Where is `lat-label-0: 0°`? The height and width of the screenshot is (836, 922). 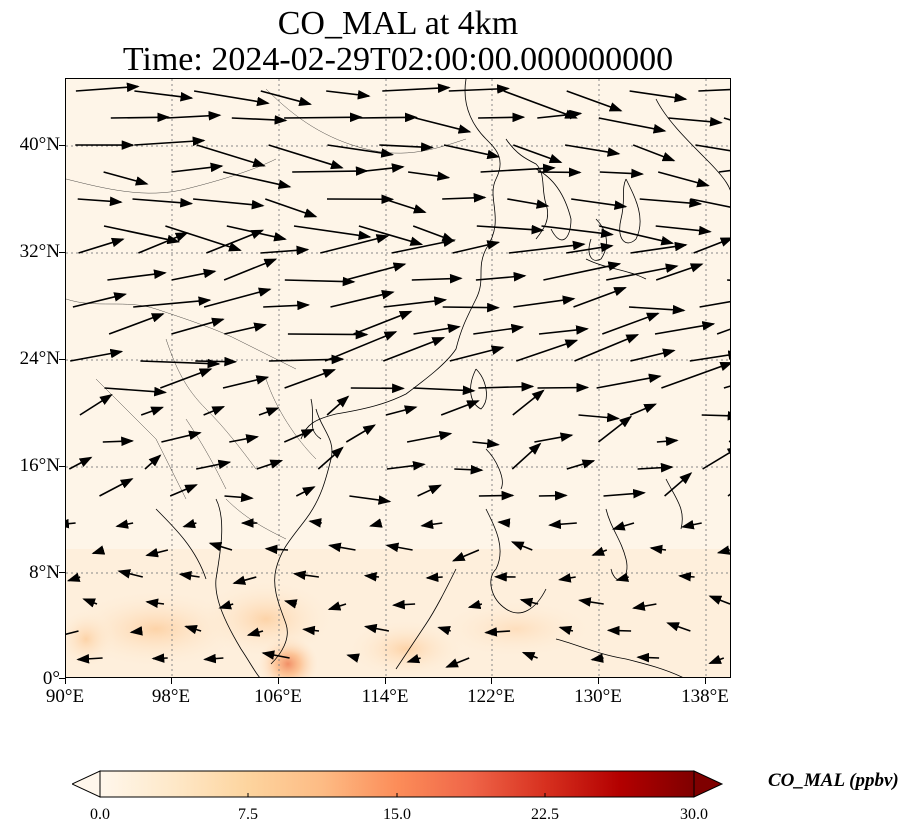
lat-label-0: 0° is located at coordinates (51, 678).